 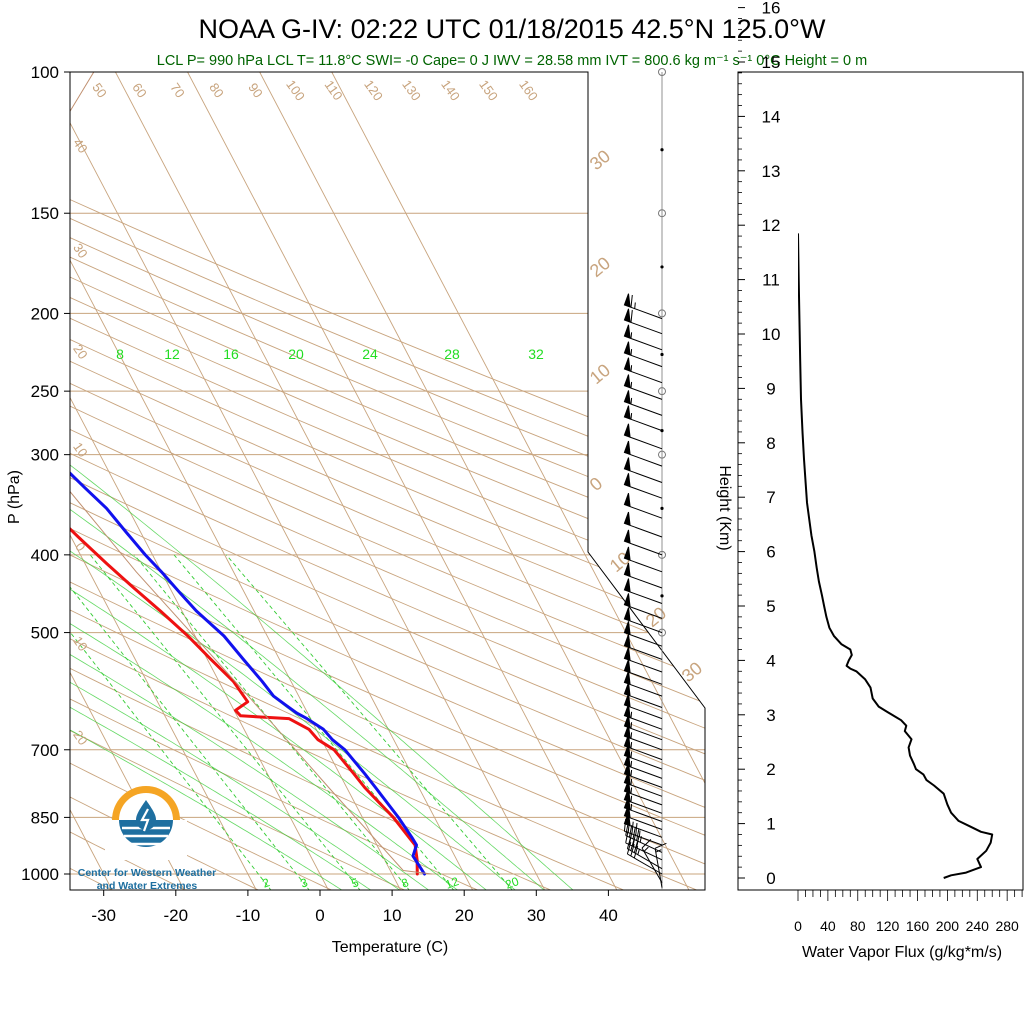 What do you see at coordinates (450, 90) in the screenshot?
I see `dry-adiabat-label: 140` at bounding box center [450, 90].